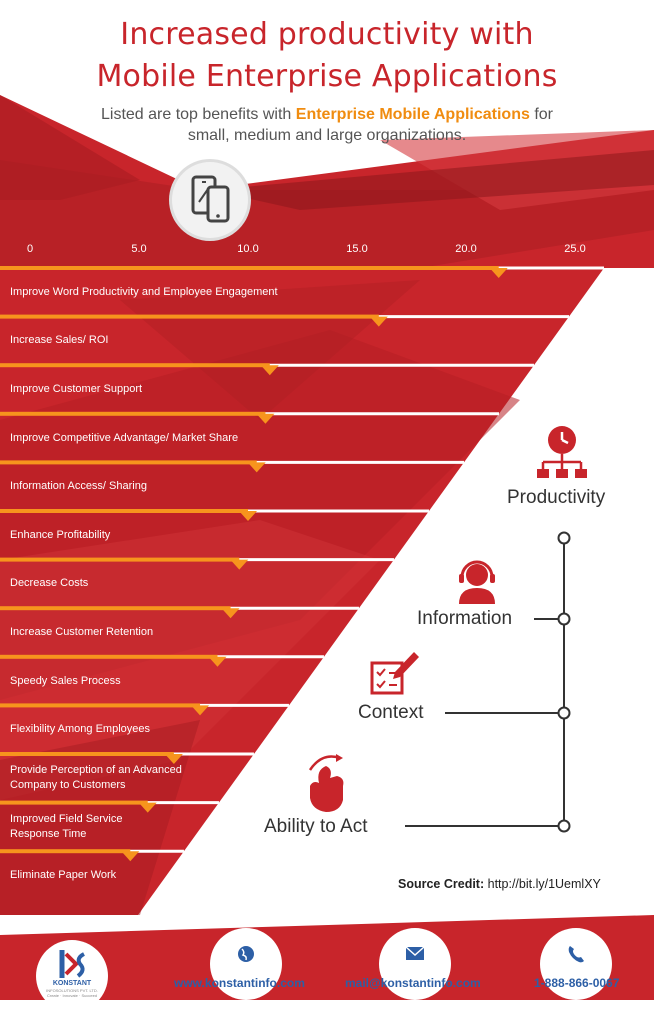 The width and height of the screenshot is (654, 1017). What do you see at coordinates (60, 534) in the screenshot?
I see `category-label-line: Enhance Profitability` at bounding box center [60, 534].